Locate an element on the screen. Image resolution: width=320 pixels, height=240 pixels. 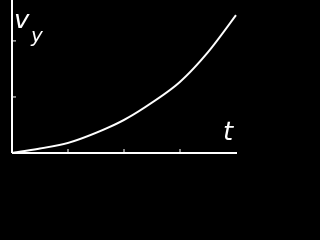
y-axis-label: v is located at coordinates (22, 20).